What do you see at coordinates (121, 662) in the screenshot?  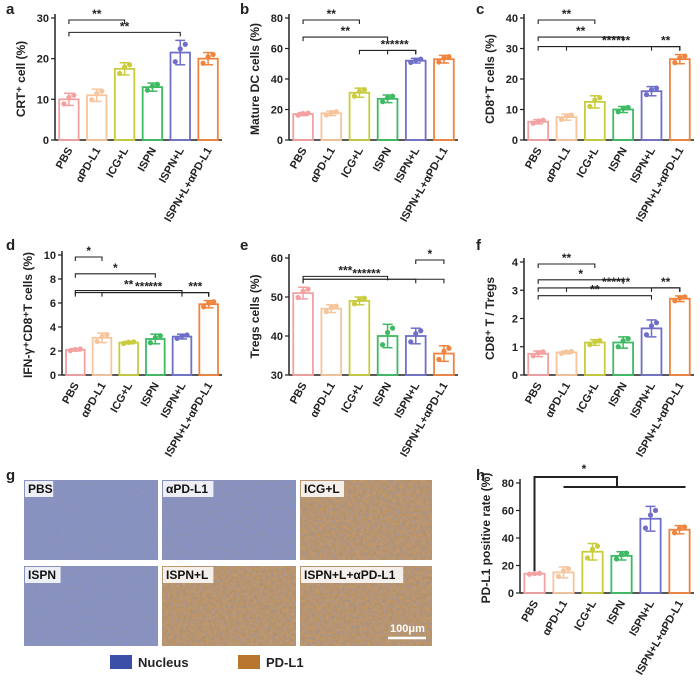 I see `legend-swatch-nucleus` at bounding box center [121, 662].